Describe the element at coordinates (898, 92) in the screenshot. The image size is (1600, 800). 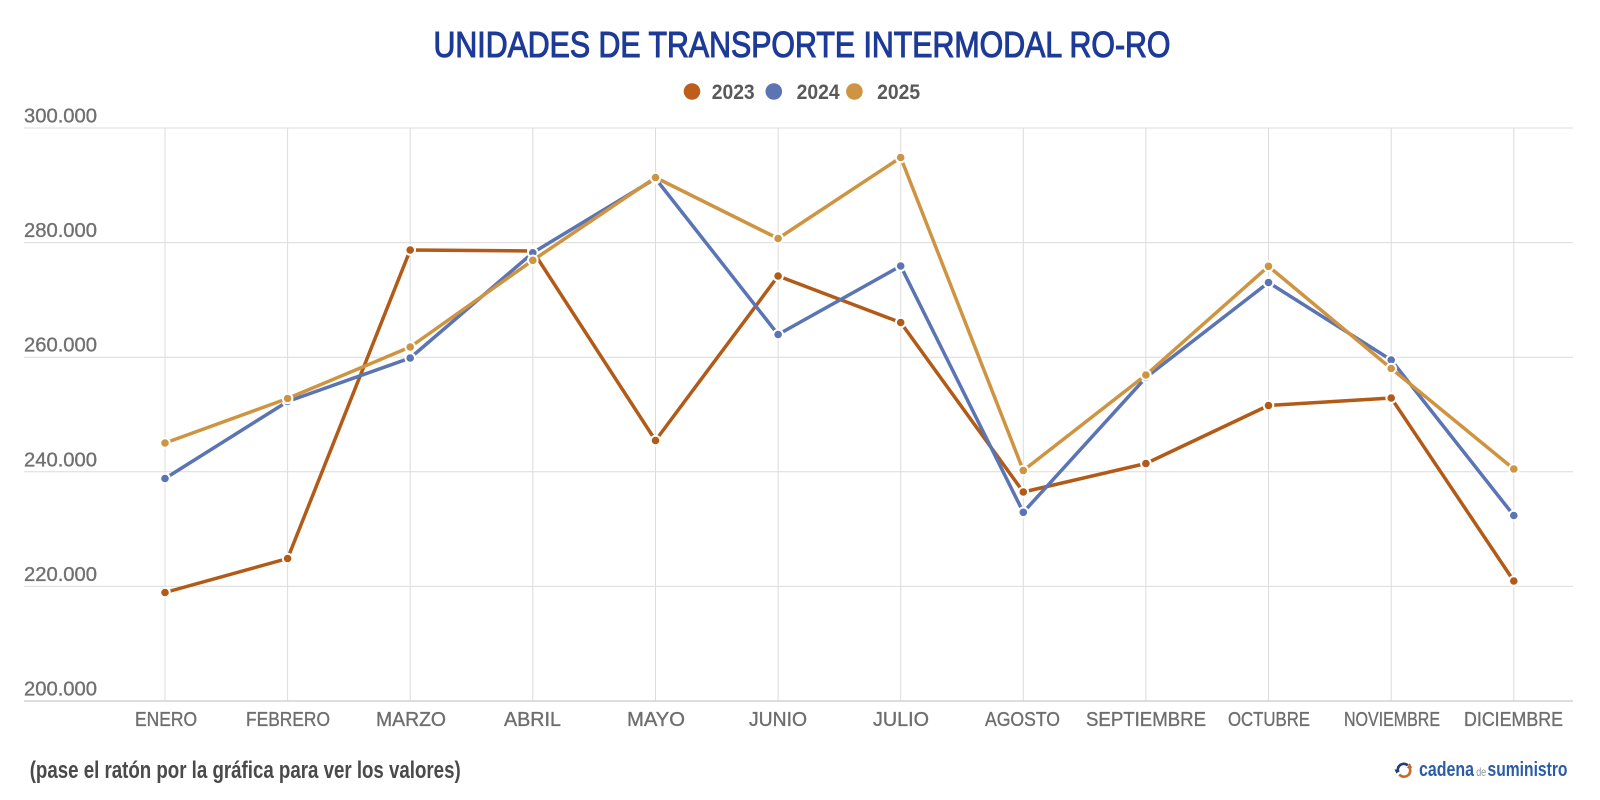
I see `svg-text: 2025` at that location.